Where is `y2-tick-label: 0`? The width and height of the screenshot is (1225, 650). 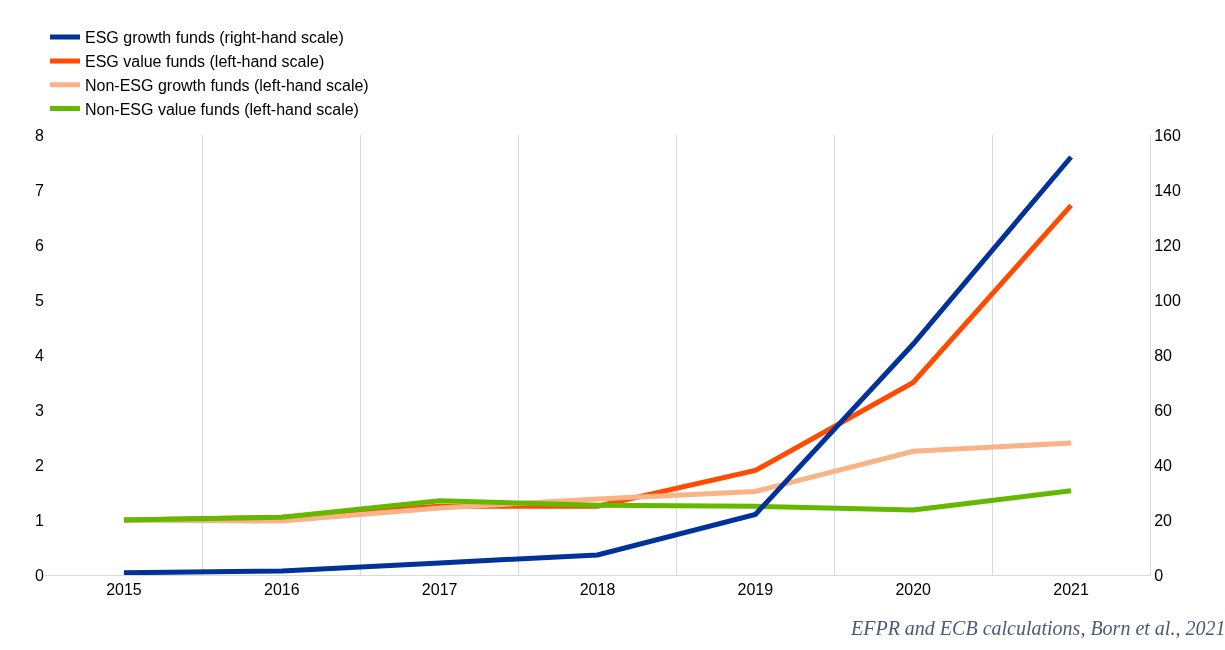 y2-tick-label: 0 is located at coordinates (1159, 575).